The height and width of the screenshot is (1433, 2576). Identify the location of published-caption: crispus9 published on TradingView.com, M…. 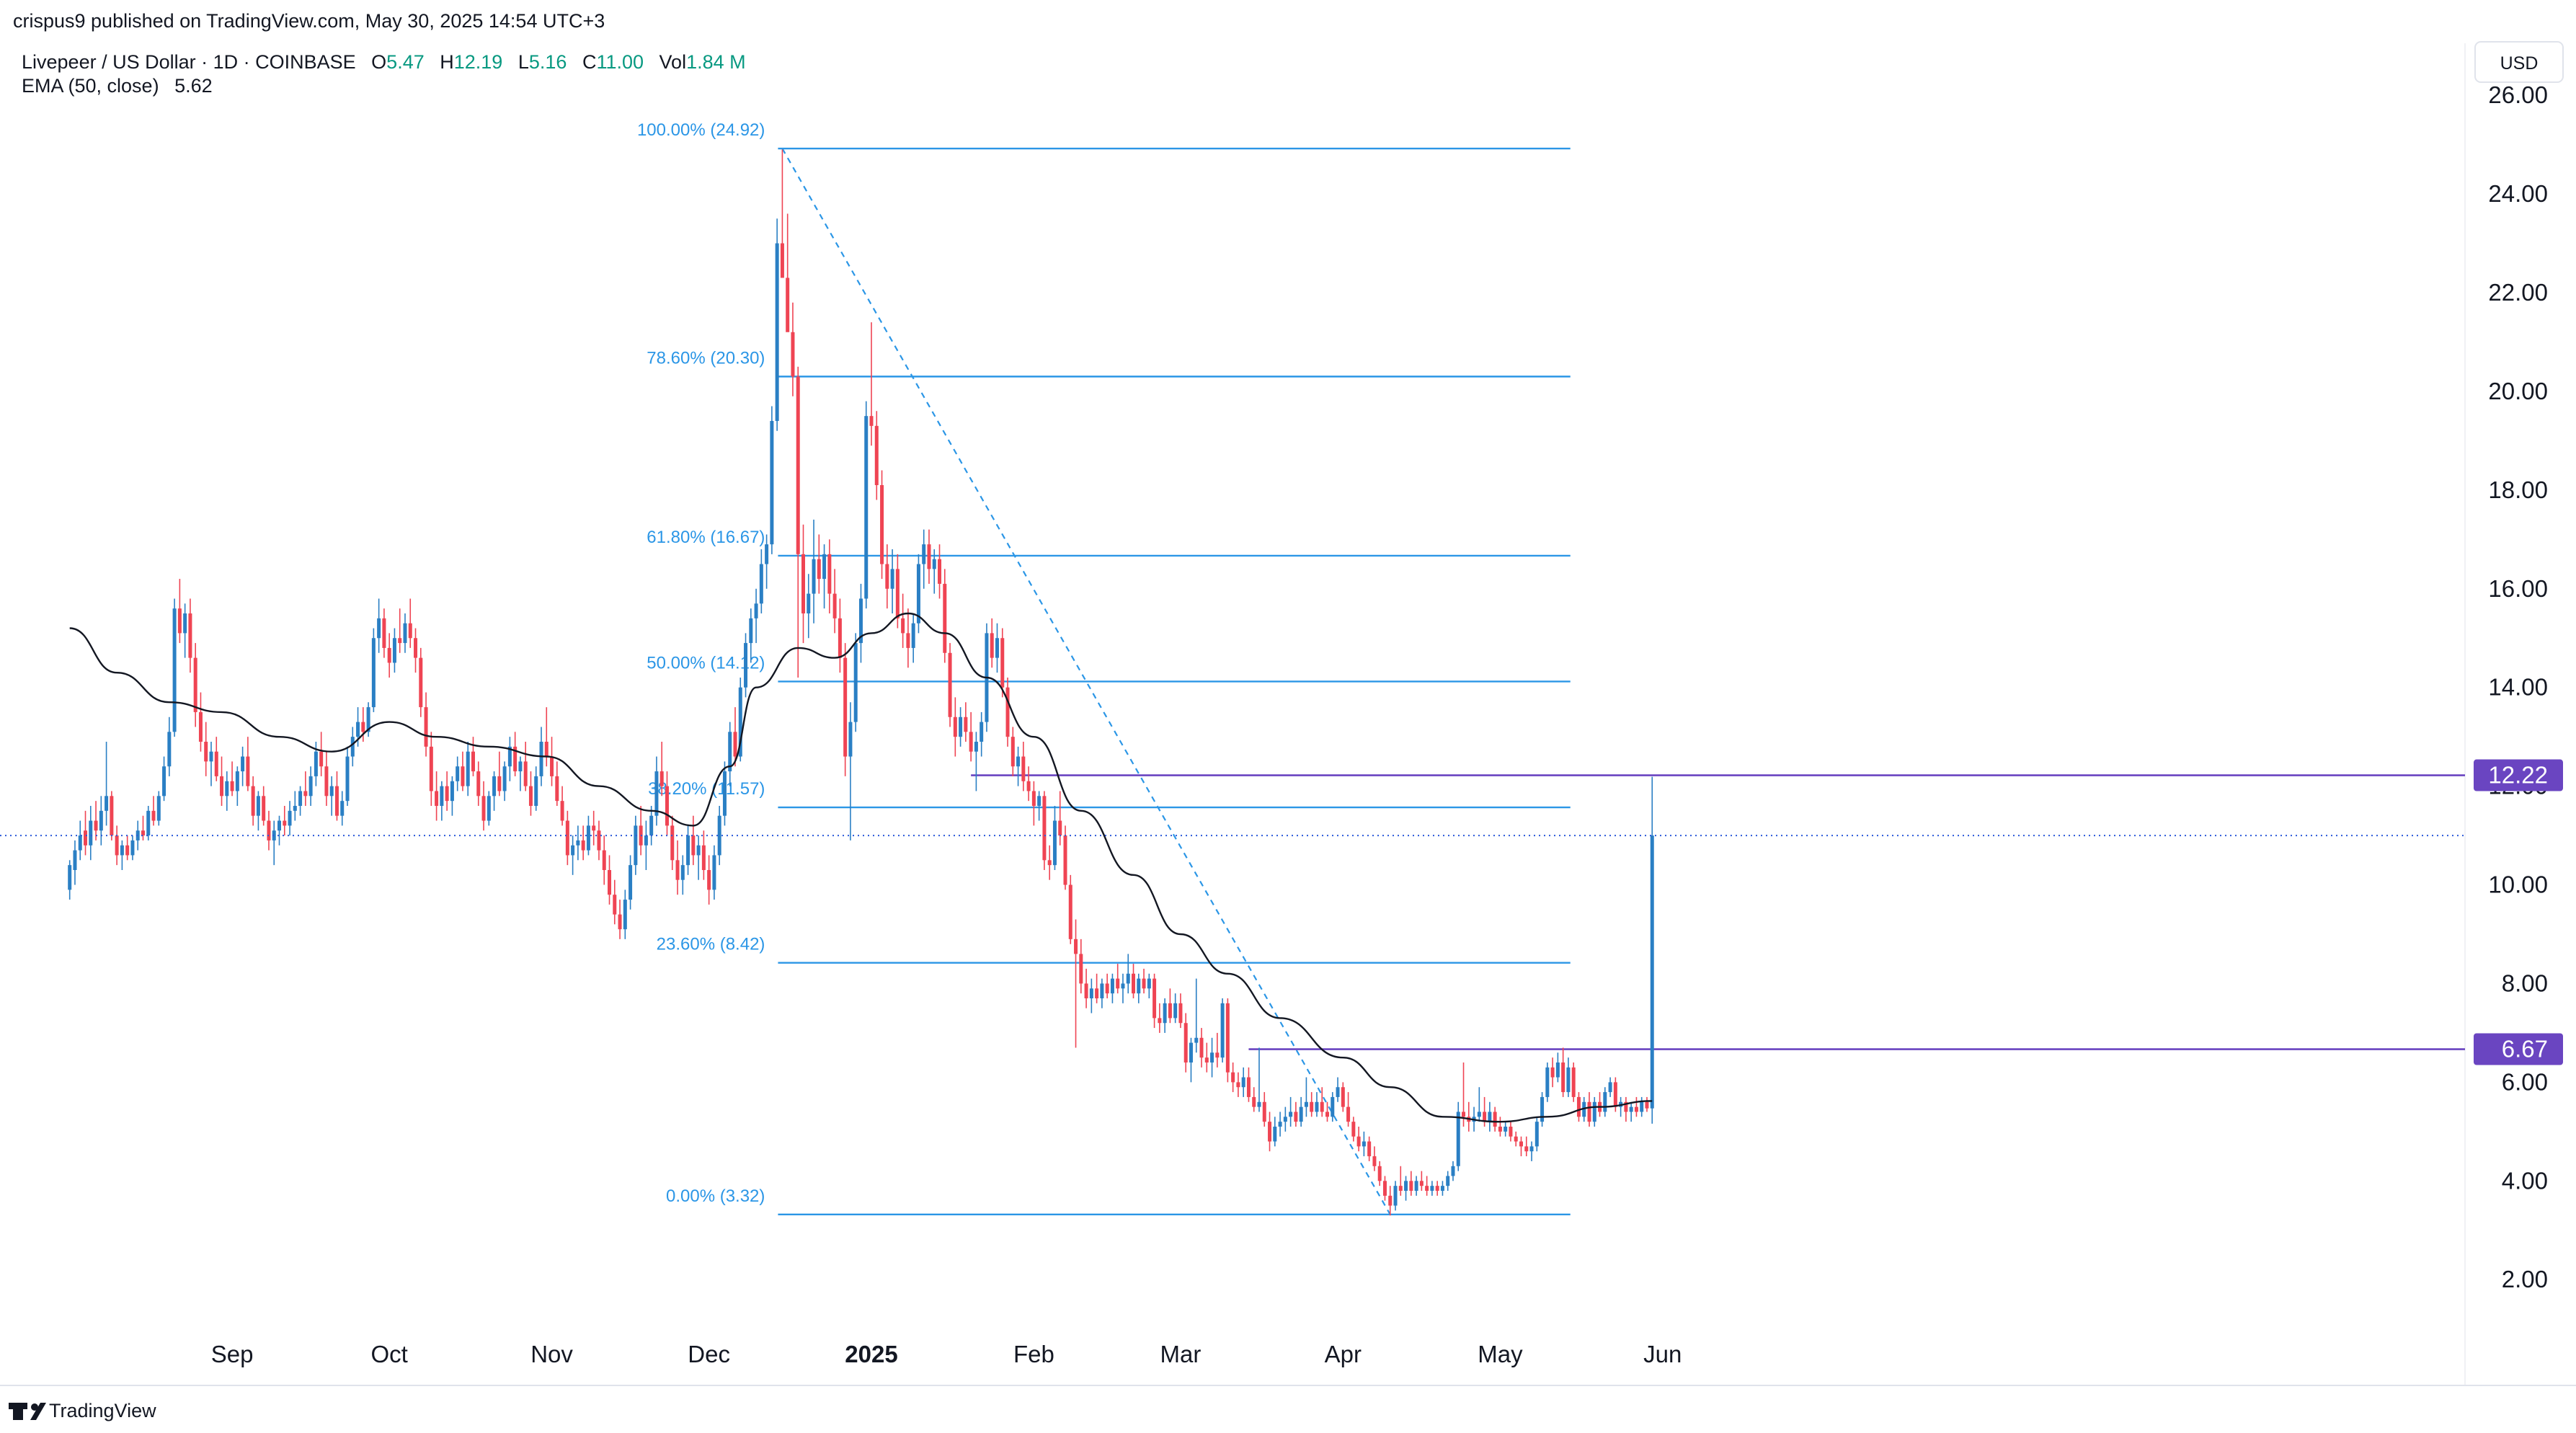
(309, 21).